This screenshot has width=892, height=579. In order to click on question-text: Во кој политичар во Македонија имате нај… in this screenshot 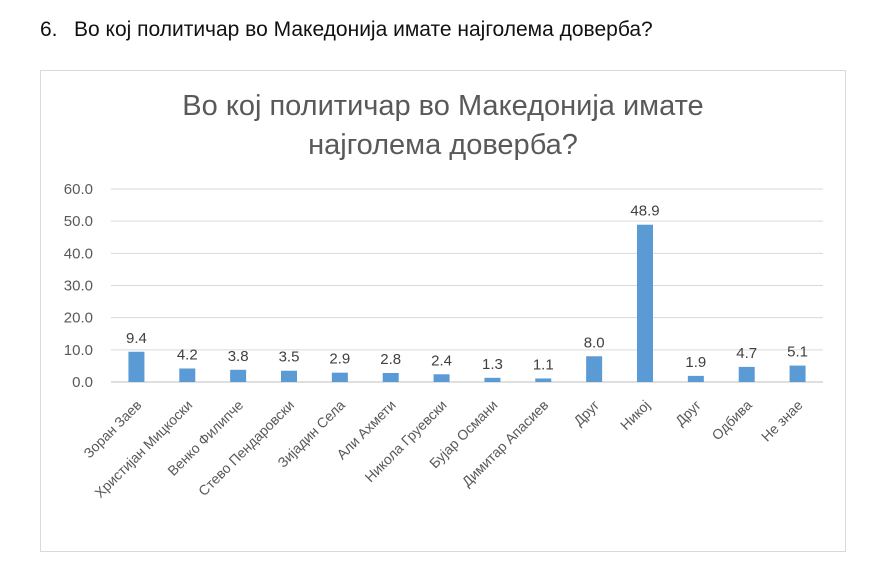, I will do `click(363, 29)`.